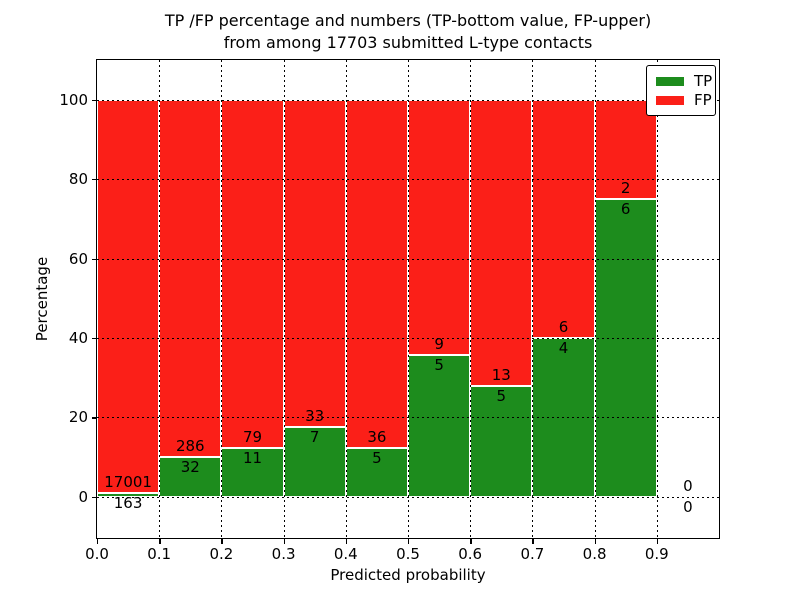  I want to click on x-axis-label: Predicted probability, so click(408, 575).